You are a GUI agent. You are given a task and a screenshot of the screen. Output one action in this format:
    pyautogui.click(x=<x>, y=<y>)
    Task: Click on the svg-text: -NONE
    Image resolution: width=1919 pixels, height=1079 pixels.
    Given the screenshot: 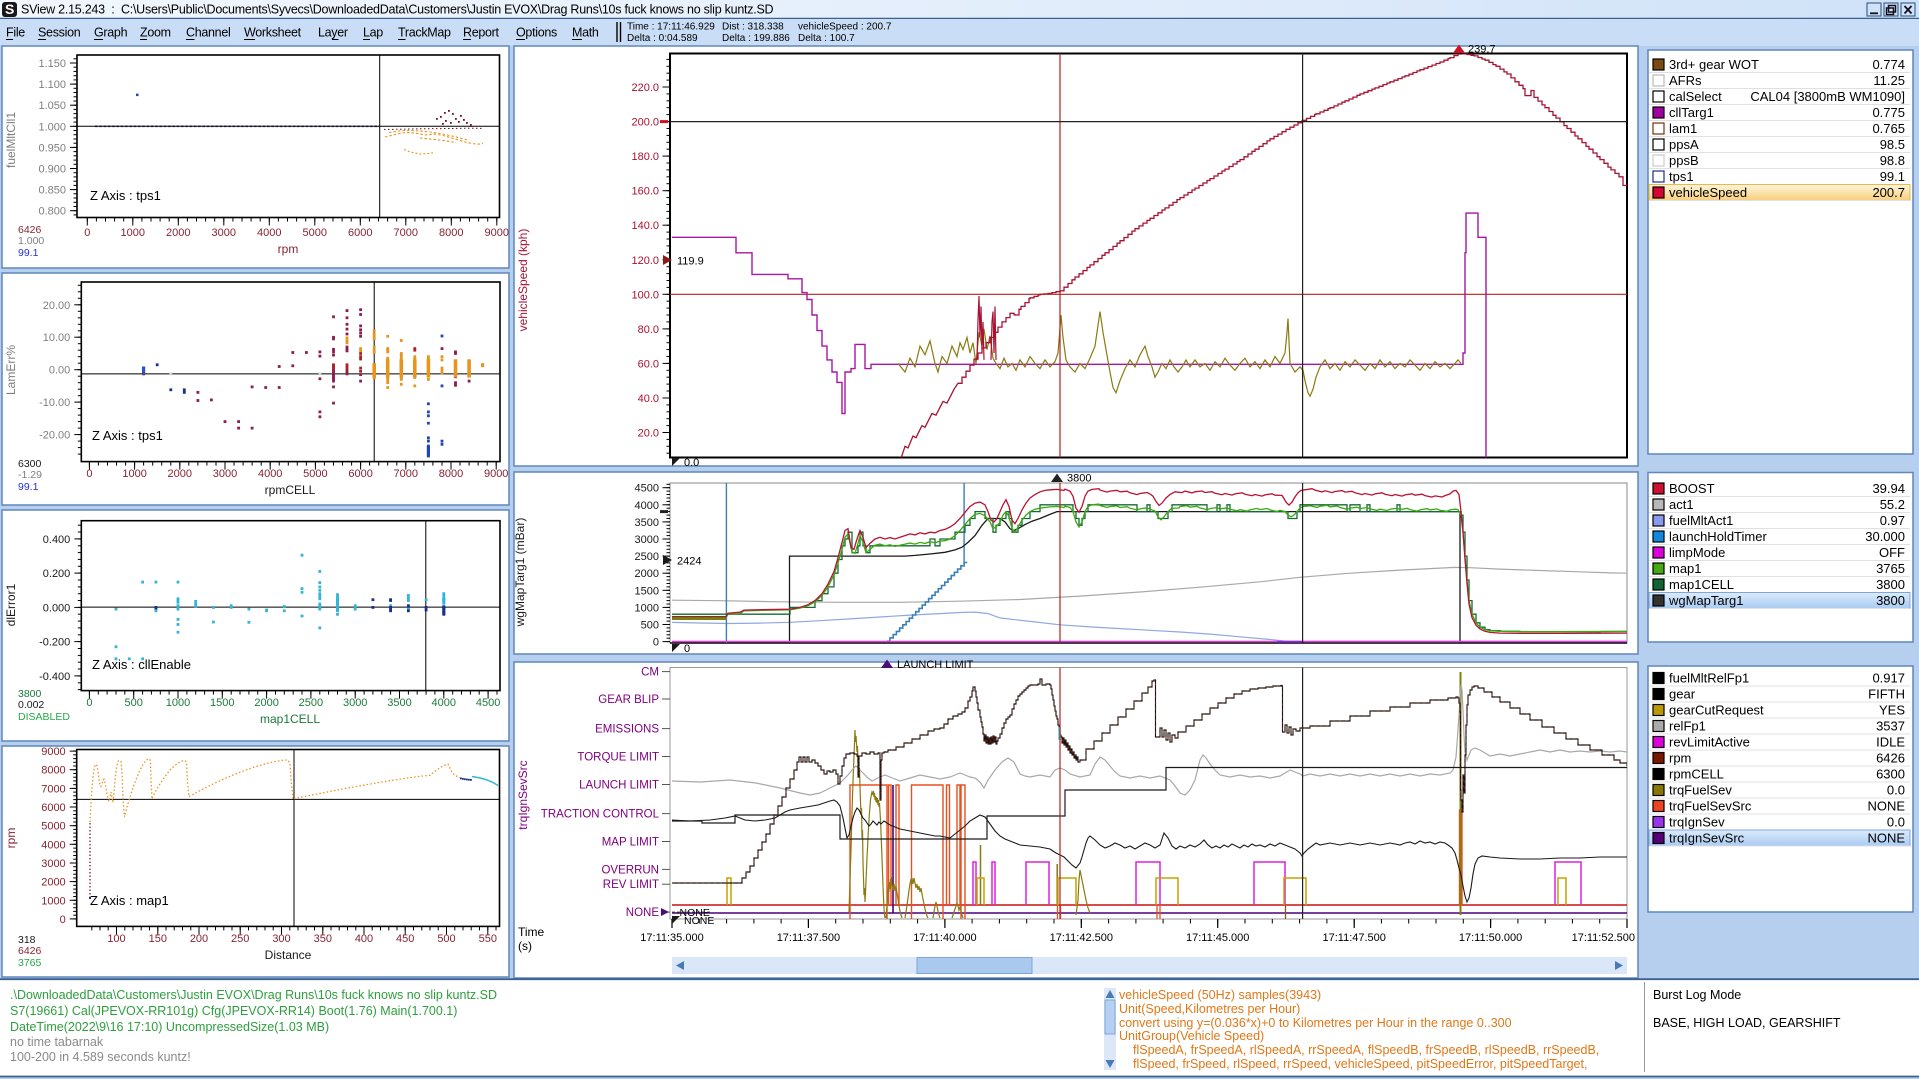 What is the action you would take?
    pyautogui.click(x=693, y=913)
    